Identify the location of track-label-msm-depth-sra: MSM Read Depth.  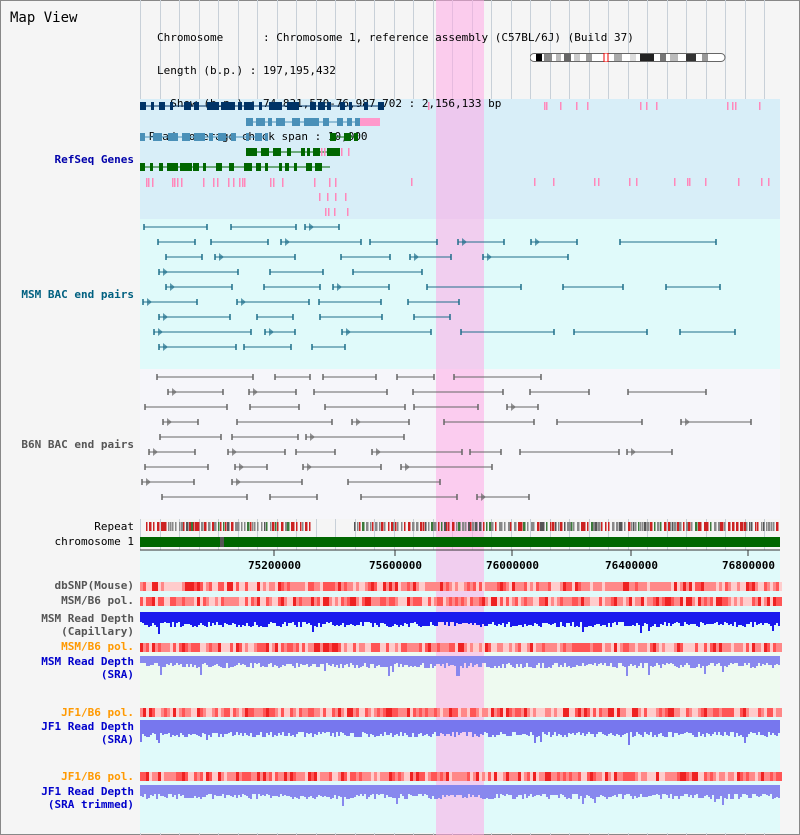
(87, 661).